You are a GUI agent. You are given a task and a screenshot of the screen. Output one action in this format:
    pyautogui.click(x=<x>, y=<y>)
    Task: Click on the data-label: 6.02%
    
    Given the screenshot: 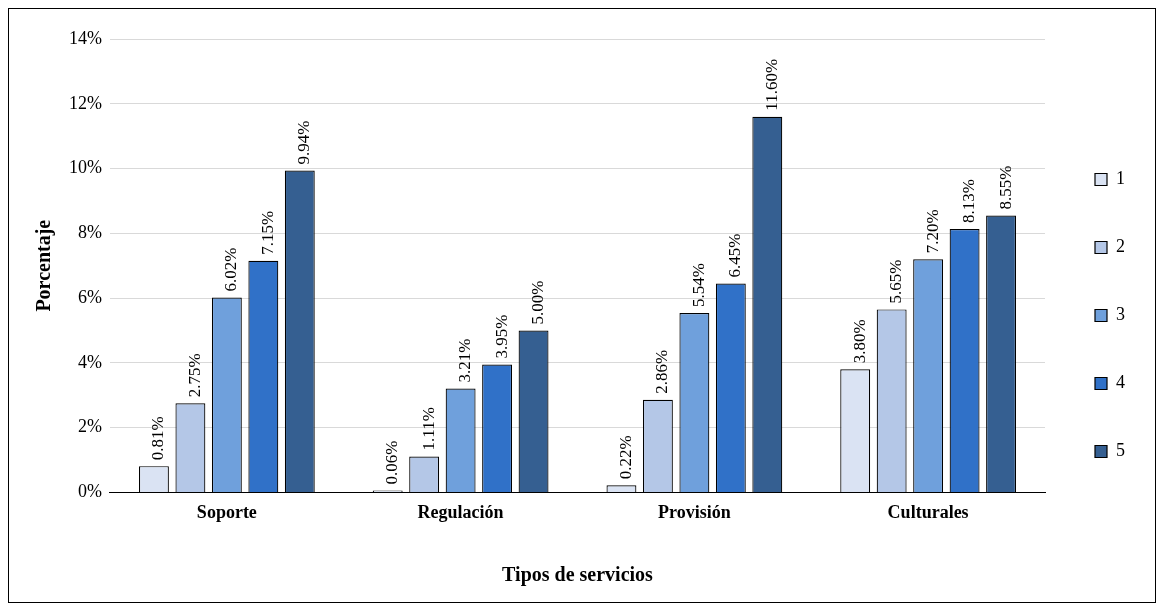 What is the action you would take?
    pyautogui.click(x=231, y=269)
    